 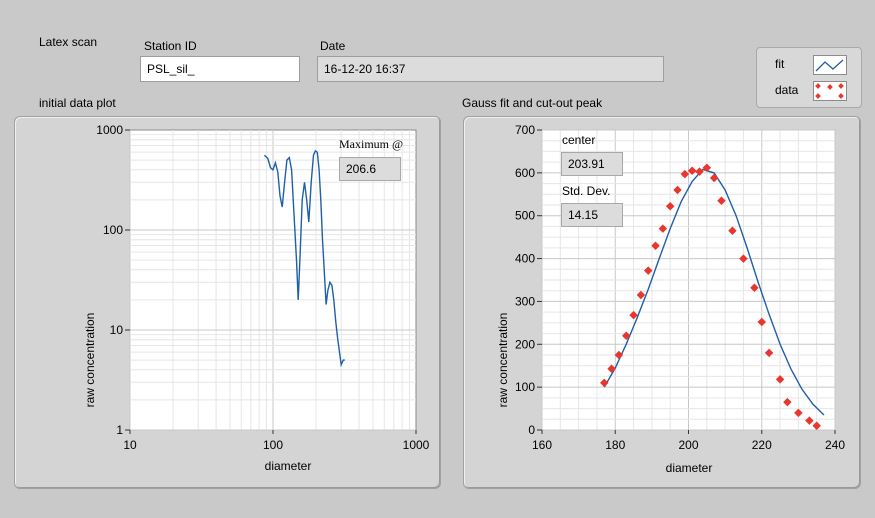 I want to click on right-y-tick-label: 0, so click(x=531, y=430).